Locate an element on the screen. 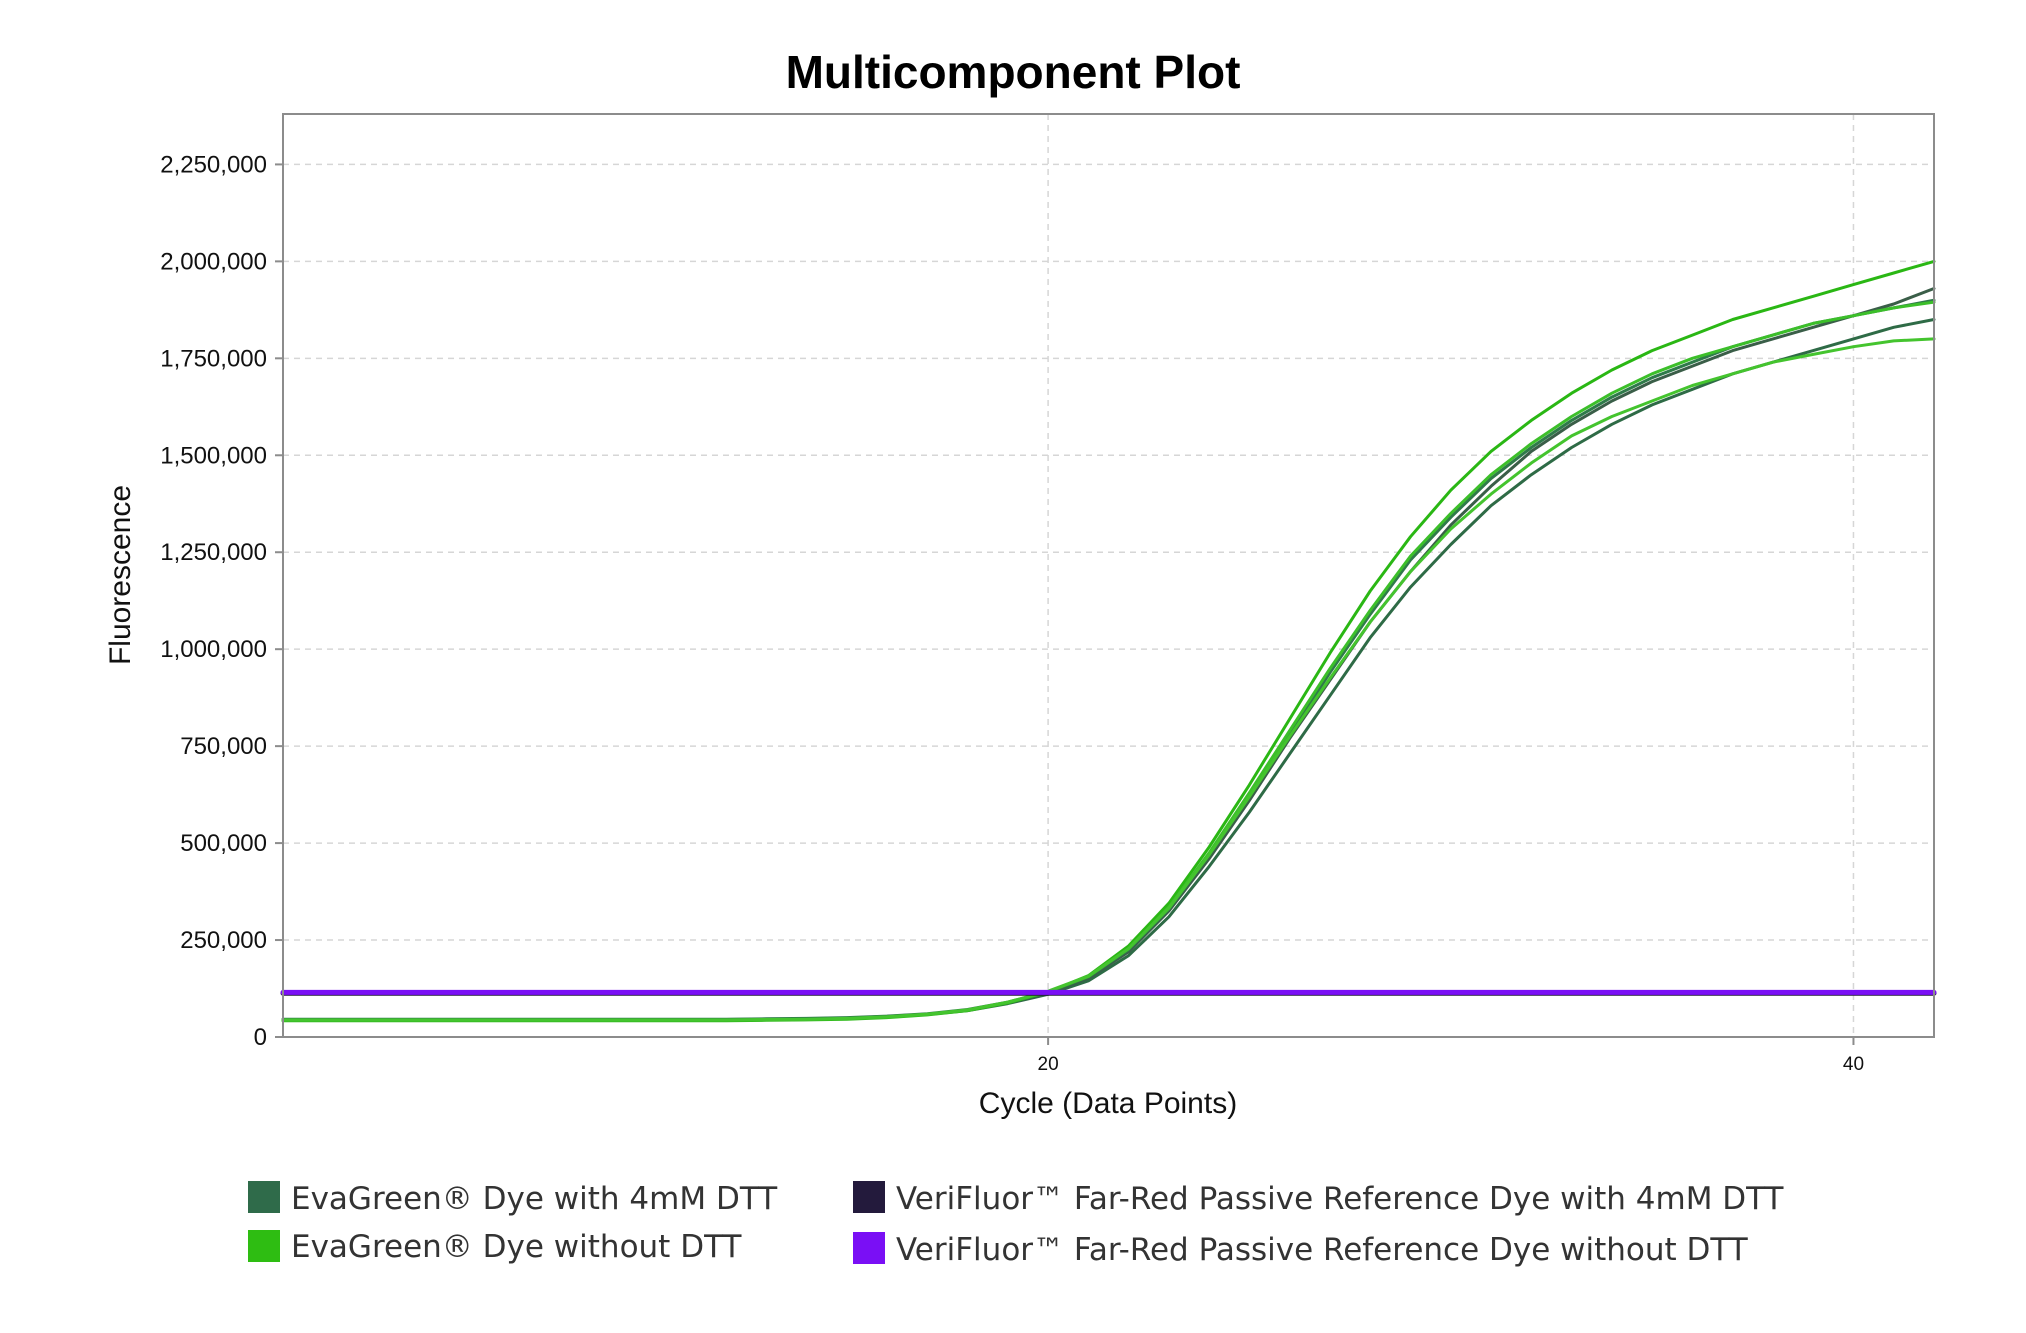 This screenshot has height=1333, width=2026. y-tick-label: 1,250,000 is located at coordinates (213, 552).